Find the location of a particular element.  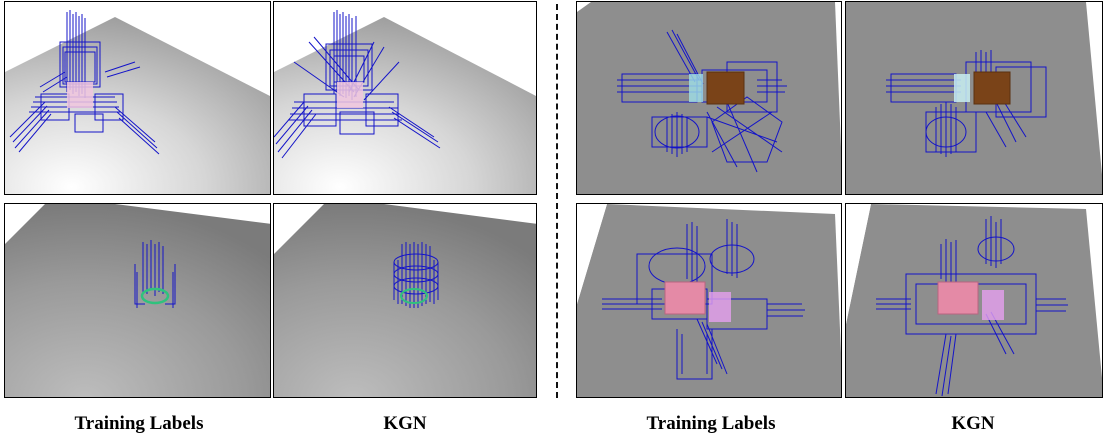

panel-left-training-cylinder is located at coordinates (137, 300).